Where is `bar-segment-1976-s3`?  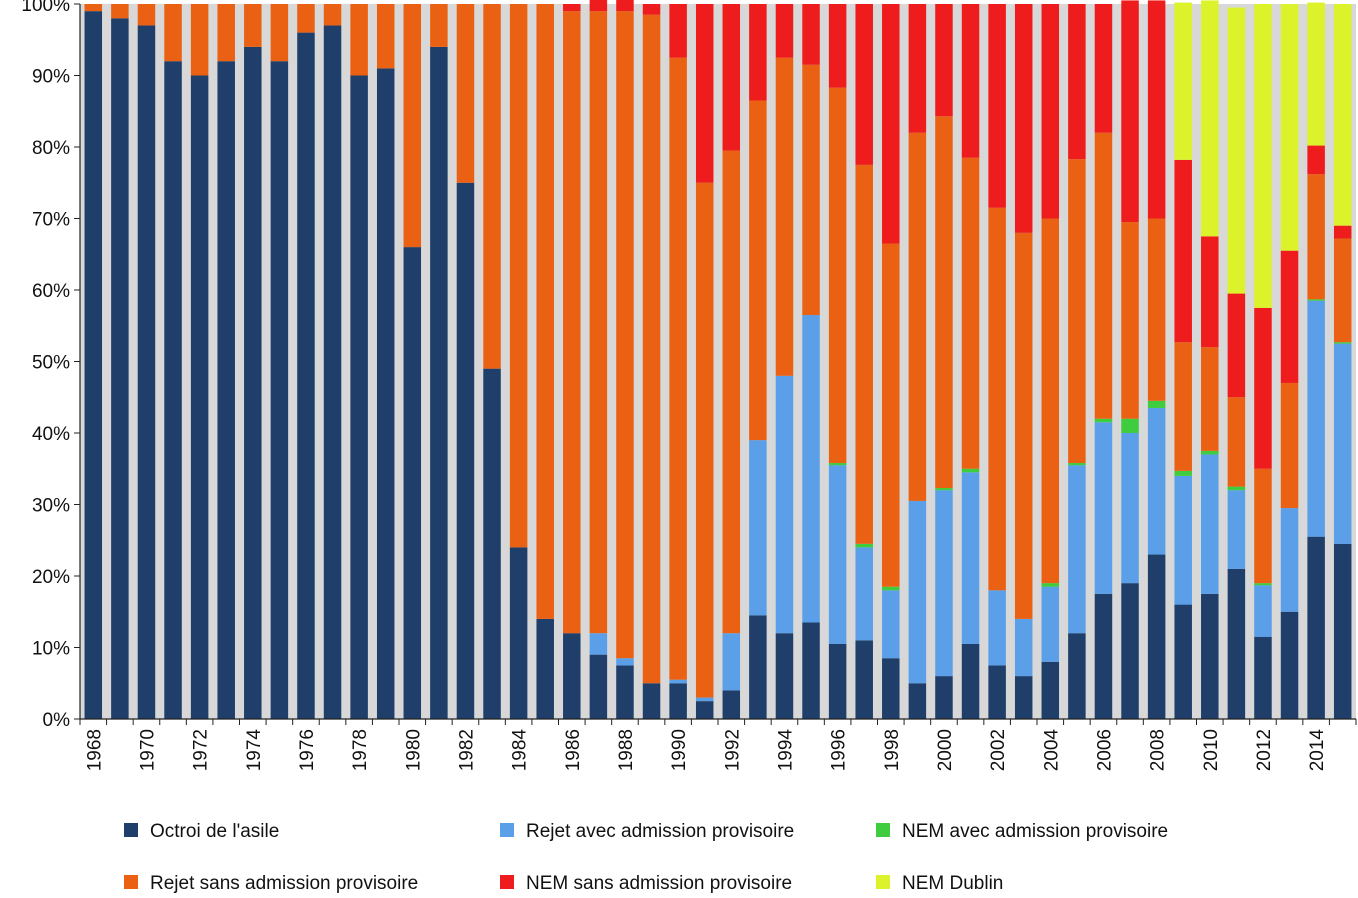 bar-segment-1976-s3 is located at coordinates (306, 18).